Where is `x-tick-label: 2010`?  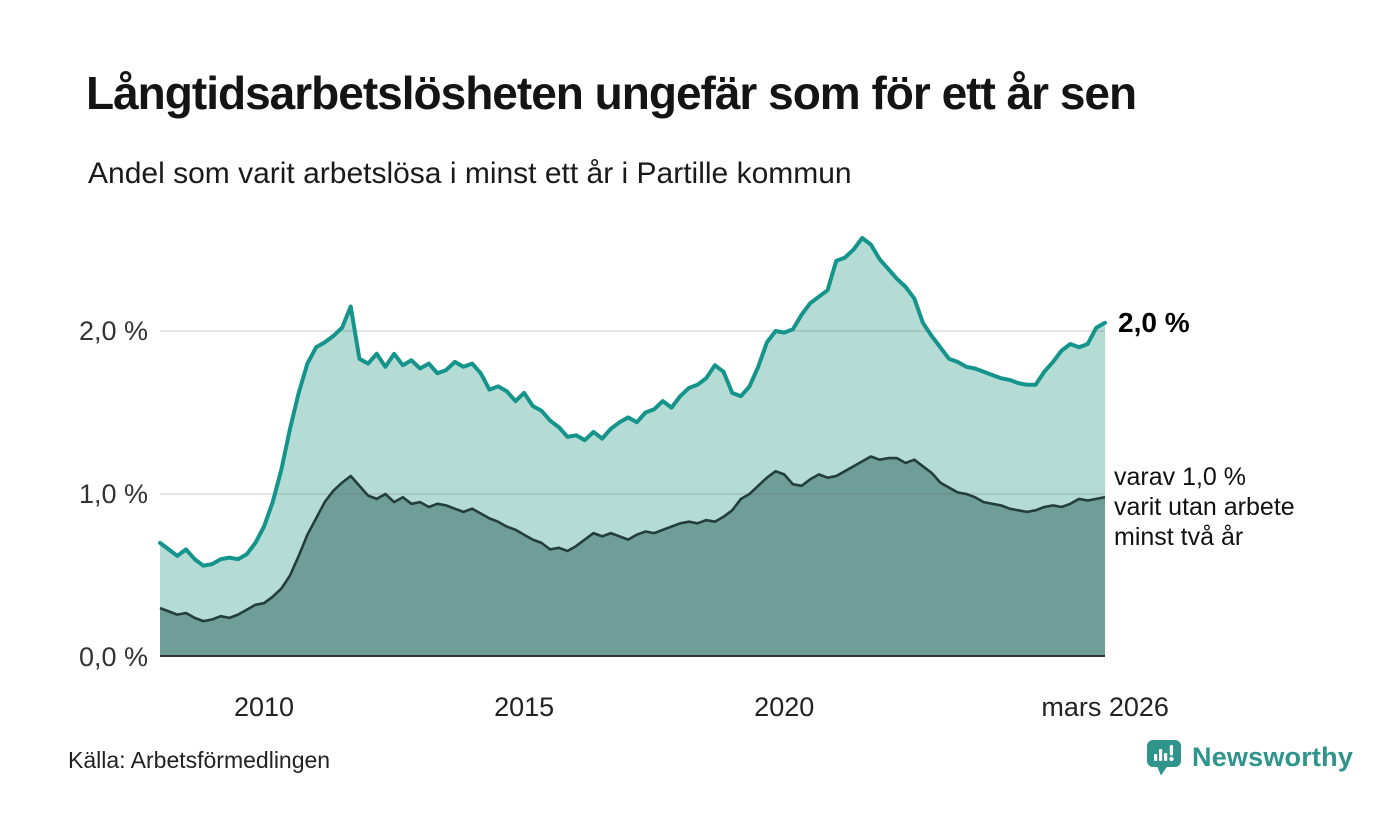
x-tick-label: 2010 is located at coordinates (264, 707).